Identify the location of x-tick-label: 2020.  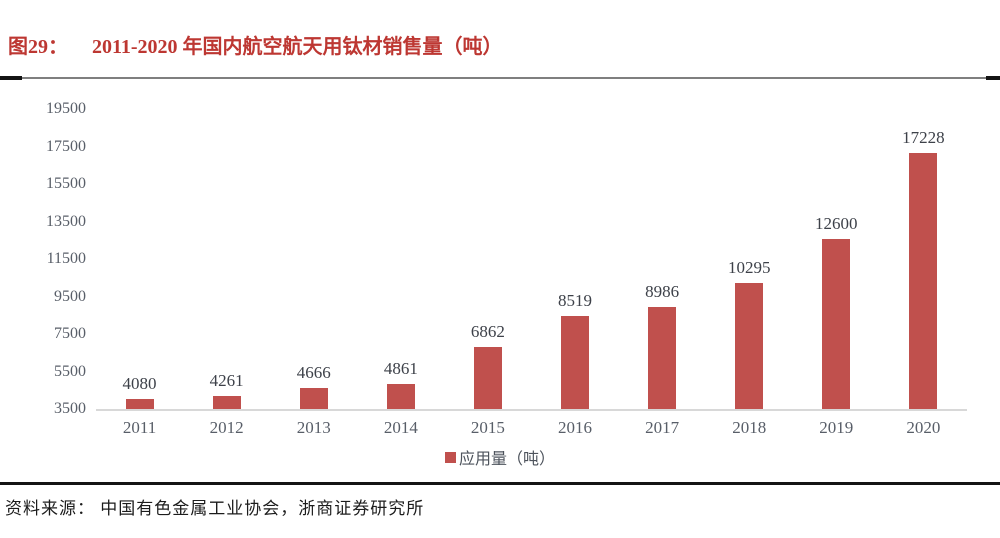
(923, 427).